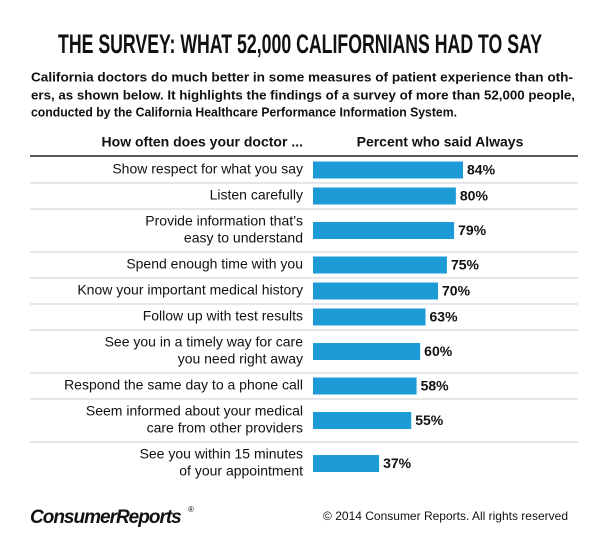  What do you see at coordinates (397, 463) in the screenshot?
I see `value-label: 37%` at bounding box center [397, 463].